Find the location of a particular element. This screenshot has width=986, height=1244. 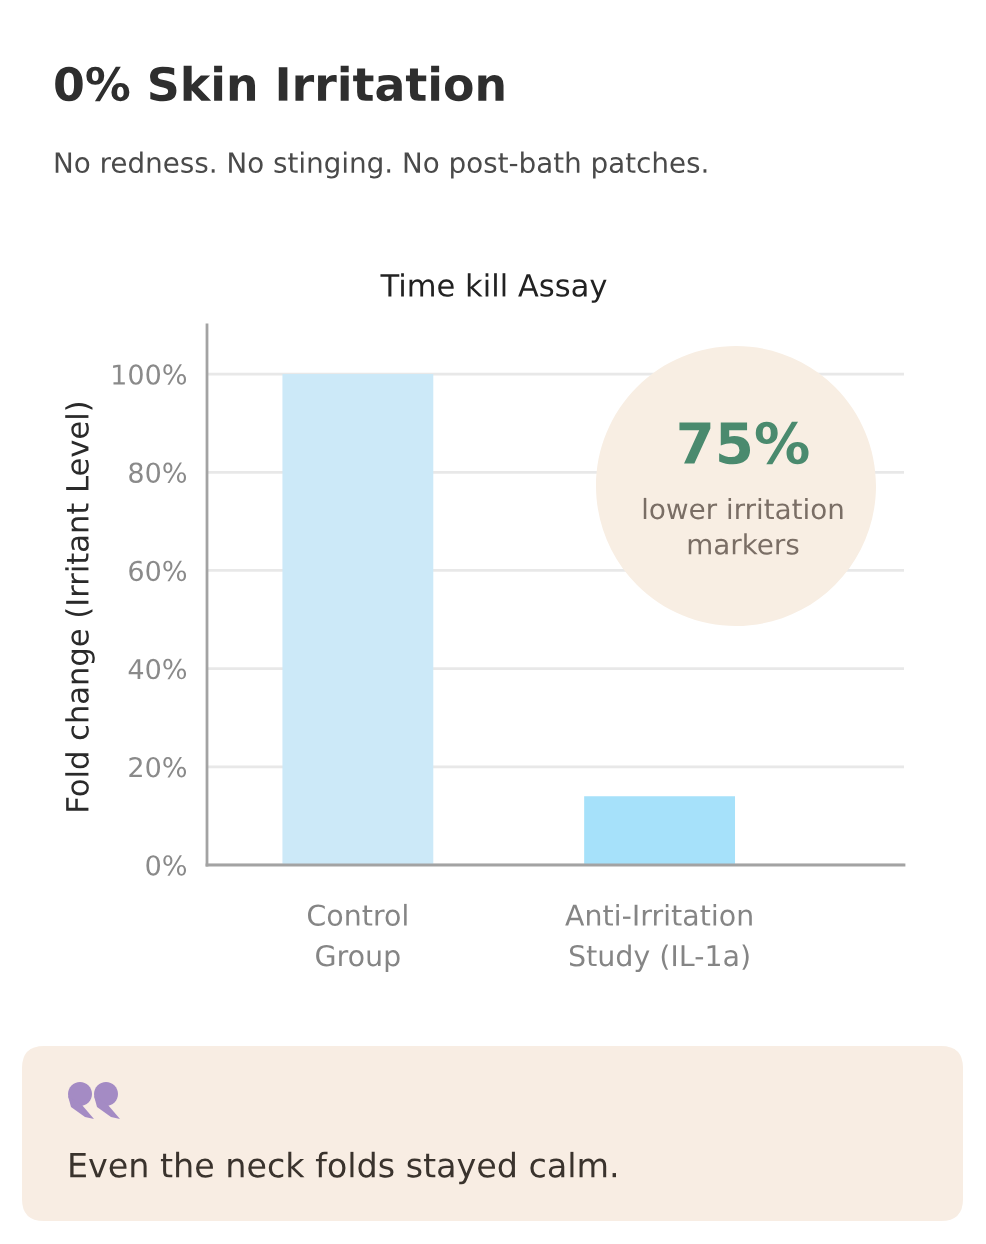

y-tick-label: 20% is located at coordinates (158, 767).